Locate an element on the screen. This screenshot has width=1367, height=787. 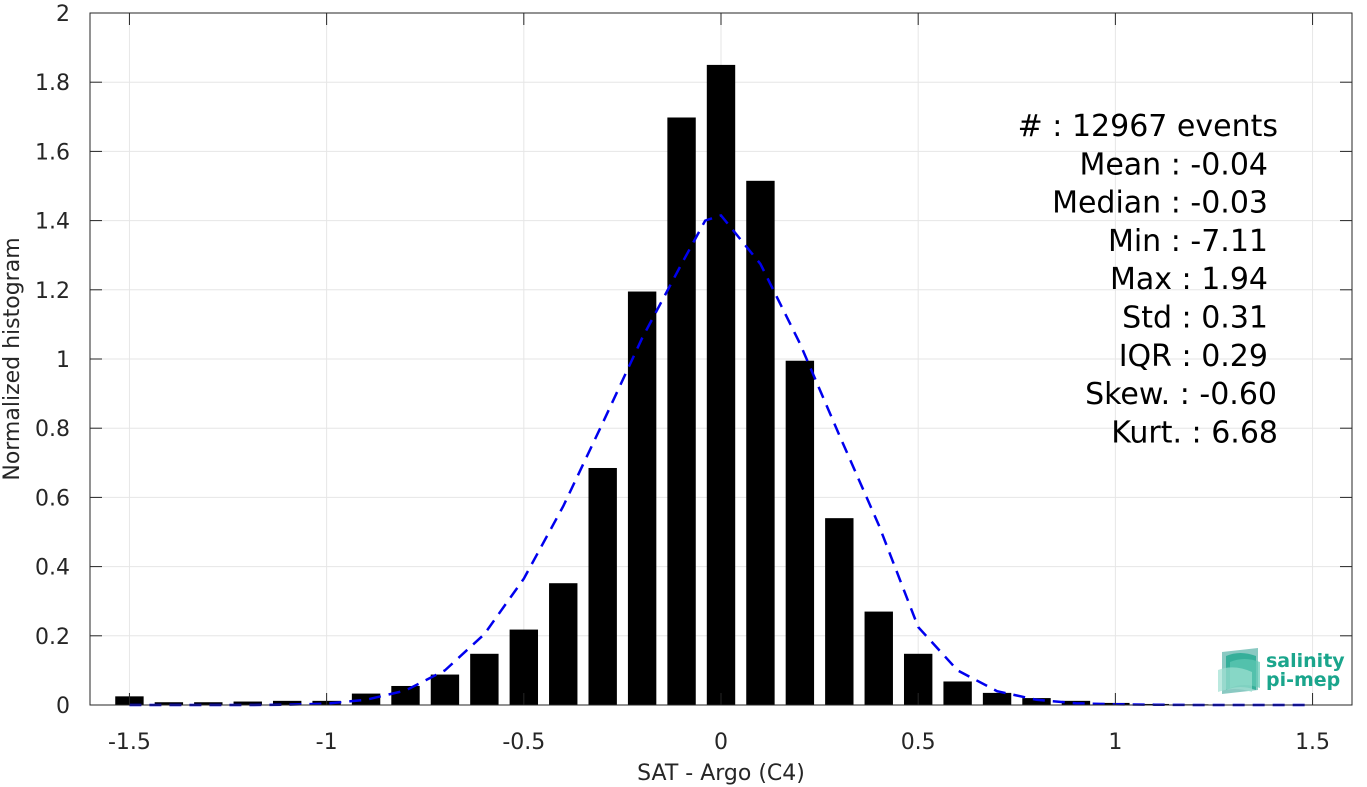
x-tick-labels: -1.5 -1 -0.5 0 0.5 1 1.5 is located at coordinates (719, 742).